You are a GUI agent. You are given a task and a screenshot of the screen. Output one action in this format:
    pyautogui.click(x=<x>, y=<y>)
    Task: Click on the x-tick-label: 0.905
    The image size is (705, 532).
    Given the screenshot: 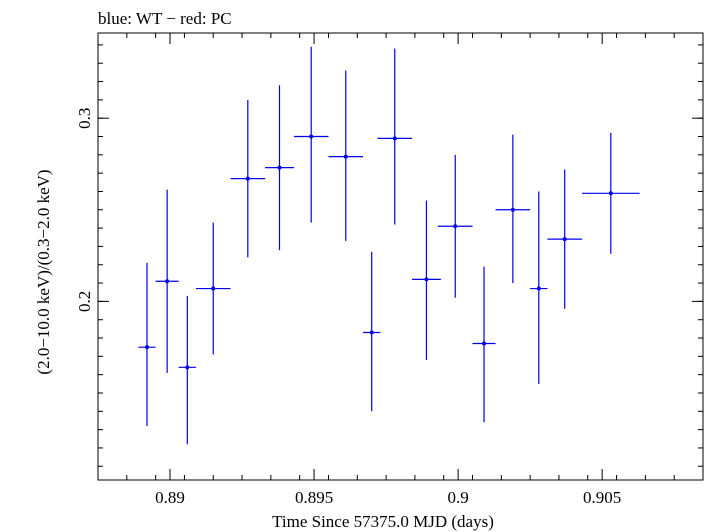 What is the action you would take?
    pyautogui.click(x=602, y=497)
    